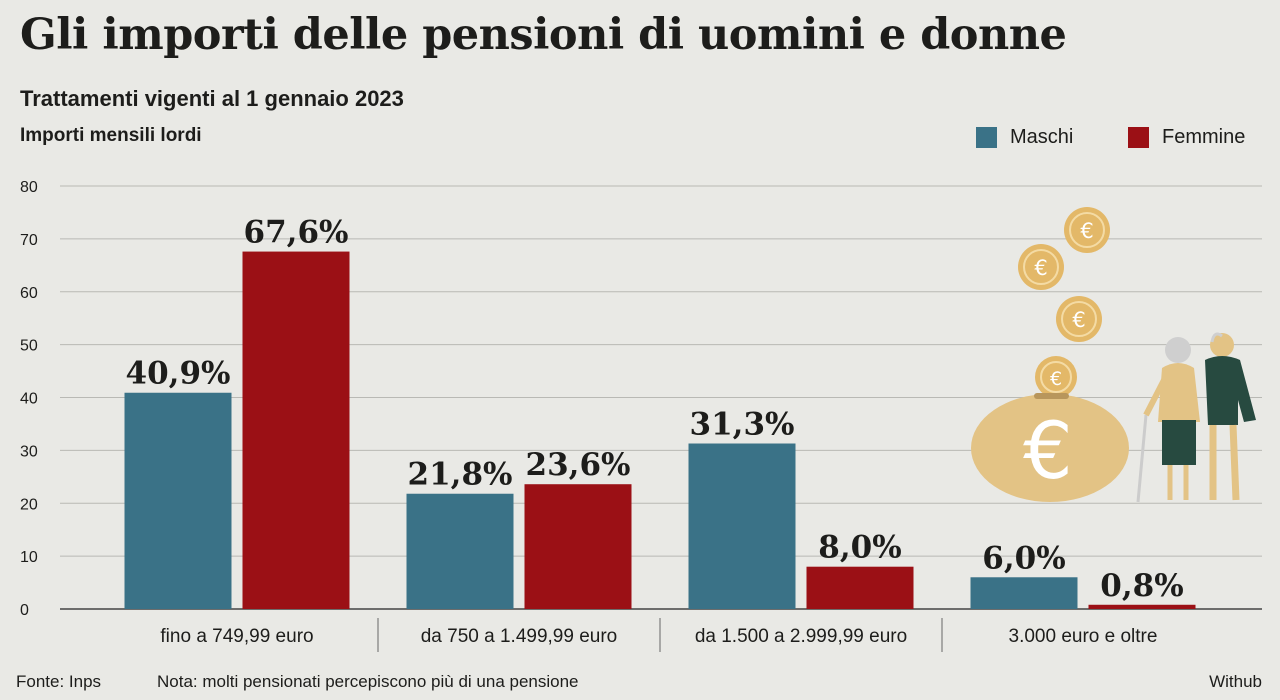  What do you see at coordinates (1204, 136) in the screenshot?
I see `legend-label-femmine: Femmine` at bounding box center [1204, 136].